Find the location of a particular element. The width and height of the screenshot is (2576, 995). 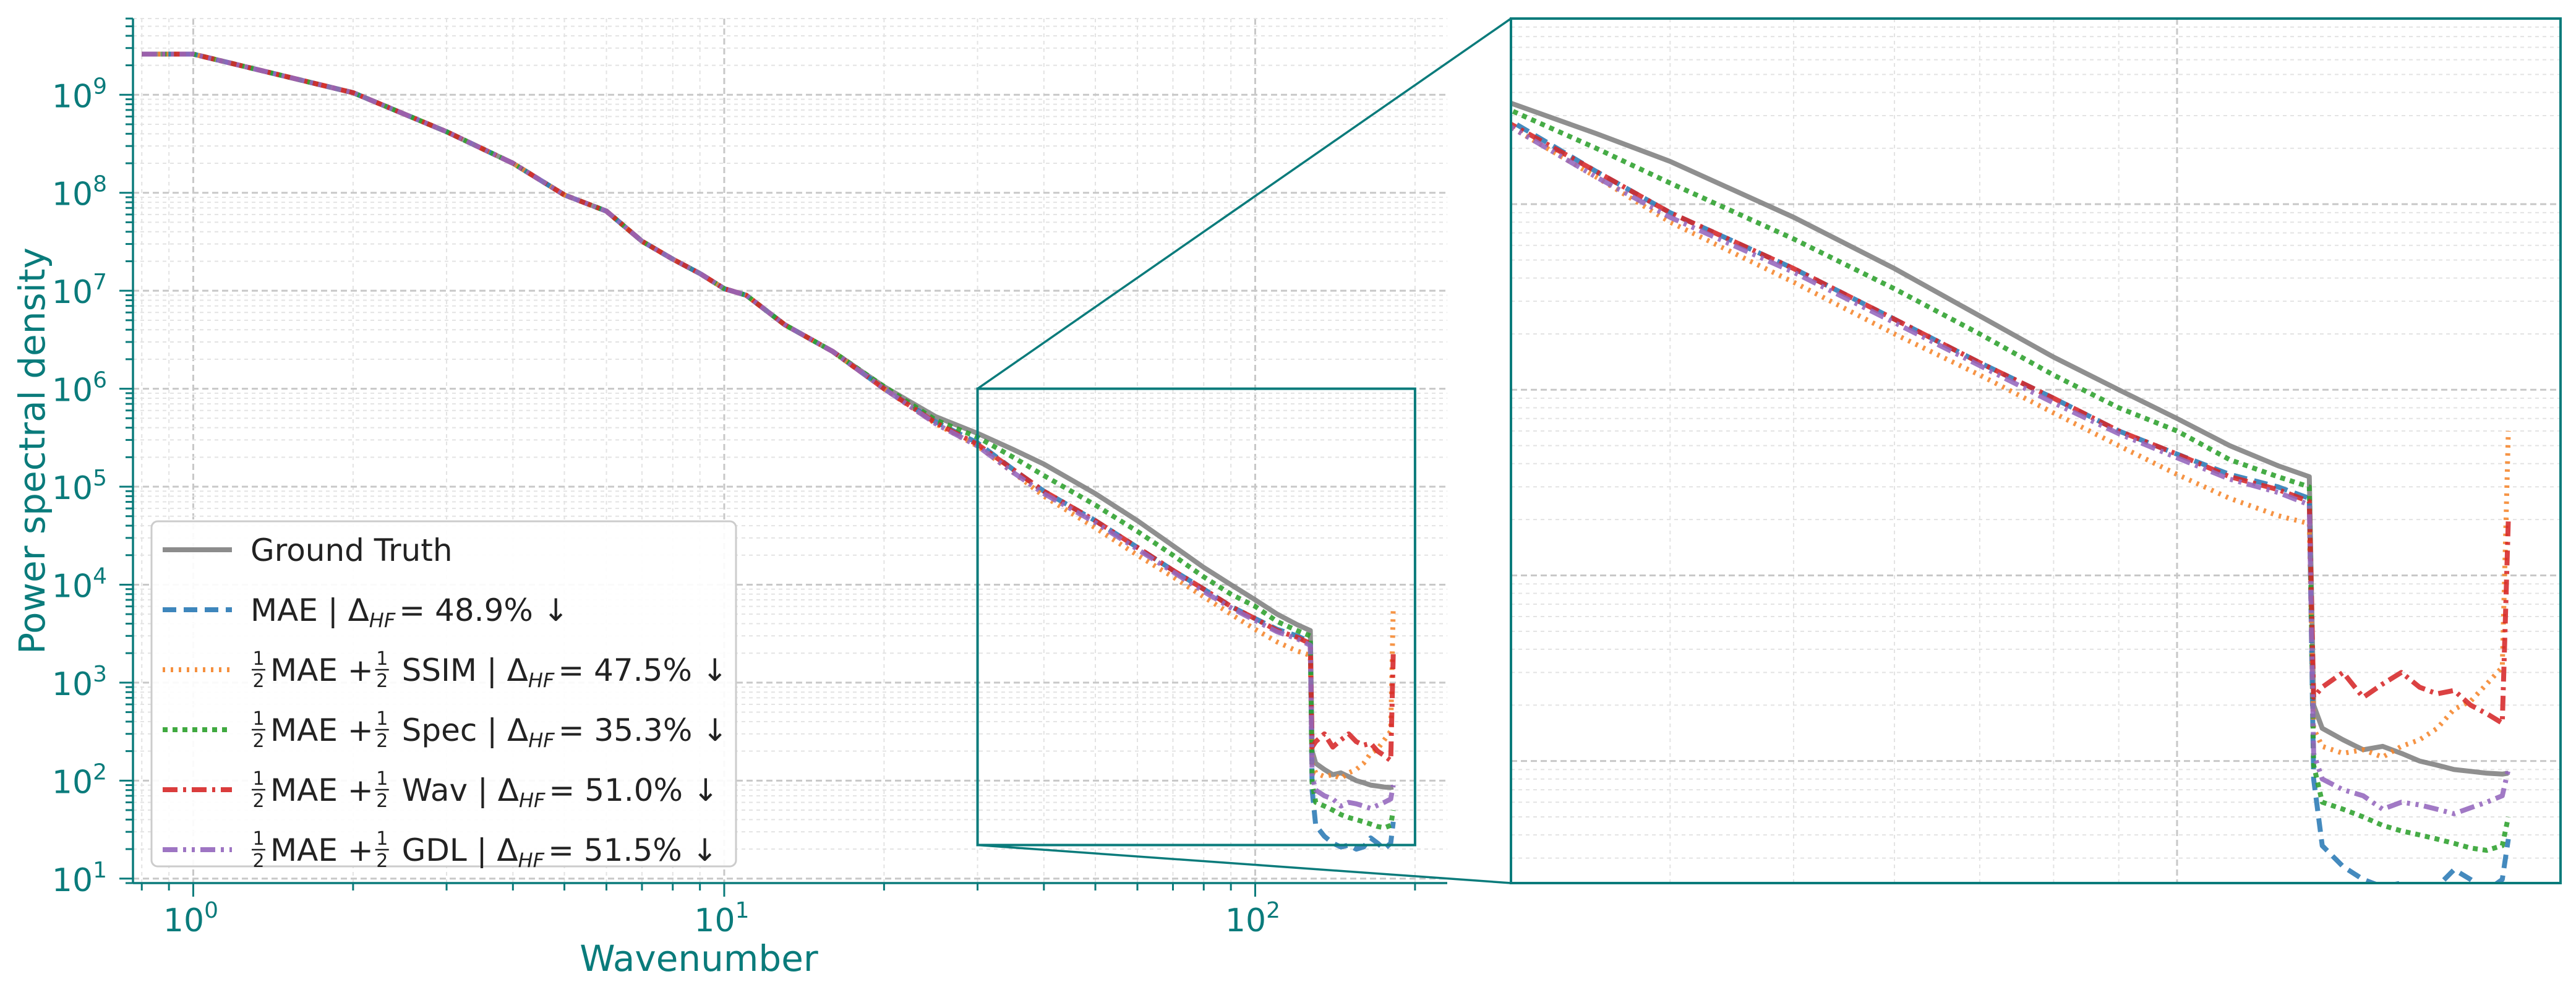

main-y-tick-label: 103 is located at coordinates (79, 683).